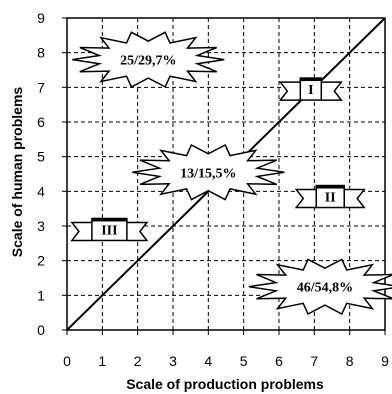 The image size is (392, 394). Describe the element at coordinates (41, 330) in the screenshot. I see `y-tick-label: 0` at that location.